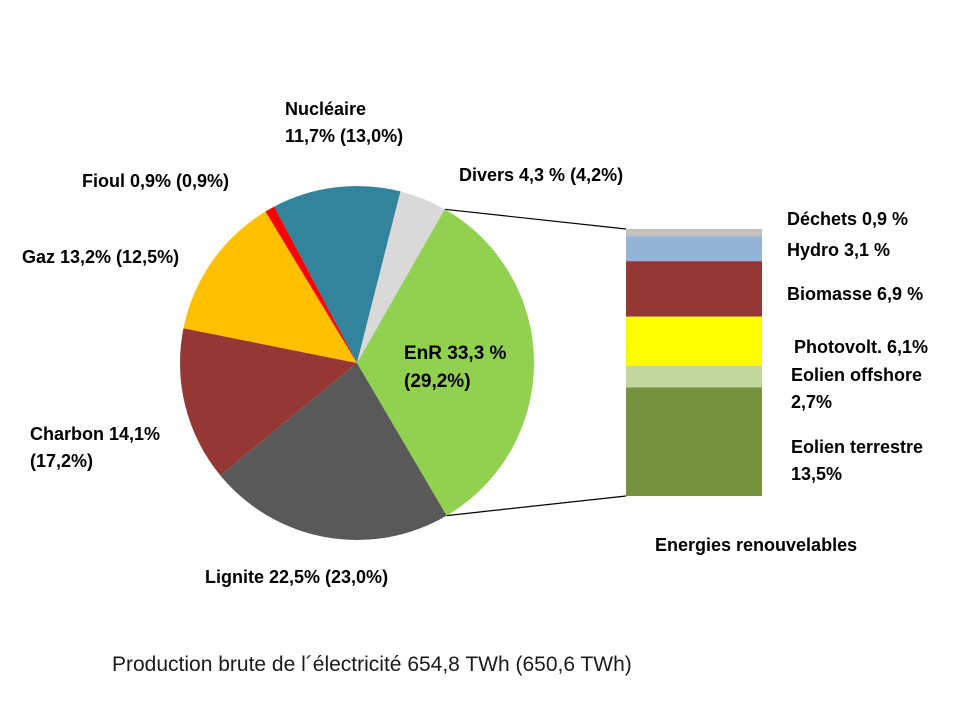 This screenshot has width=960, height=720. I want to click on renewables-bar, so click(694, 362).